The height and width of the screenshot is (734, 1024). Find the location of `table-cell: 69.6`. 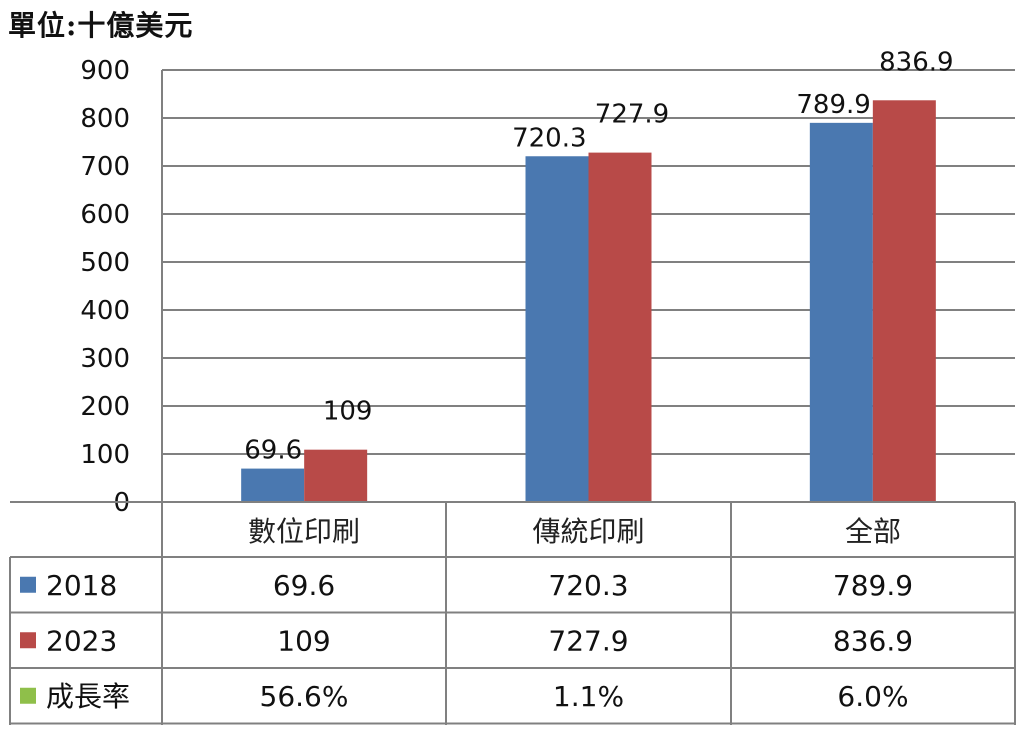

table-cell: 69.6 is located at coordinates (304, 585).